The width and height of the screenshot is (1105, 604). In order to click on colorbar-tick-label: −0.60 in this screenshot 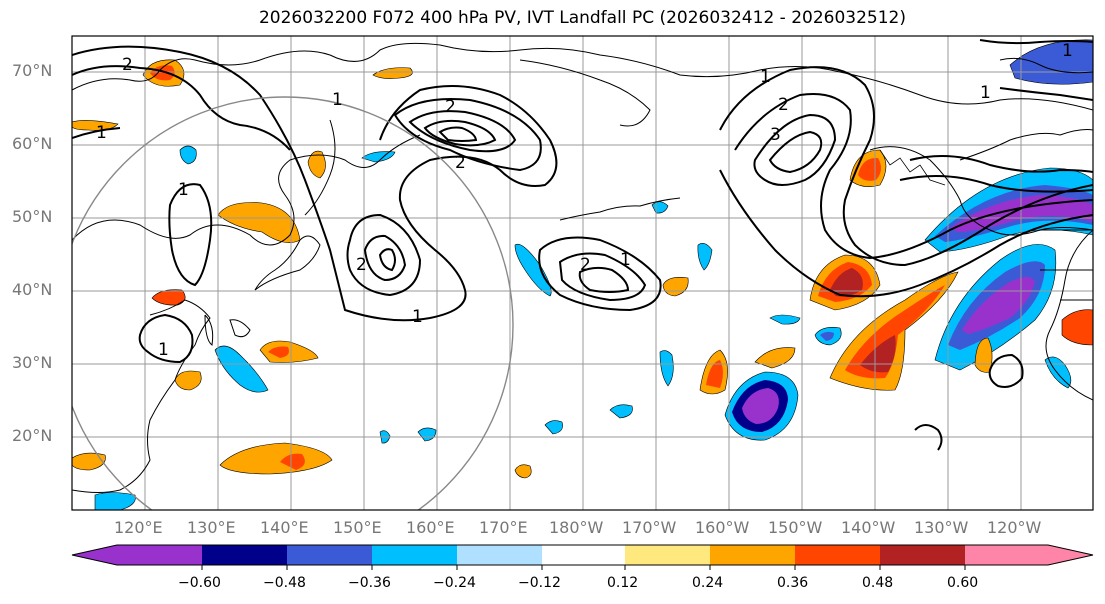, I will do `click(199, 583)`.